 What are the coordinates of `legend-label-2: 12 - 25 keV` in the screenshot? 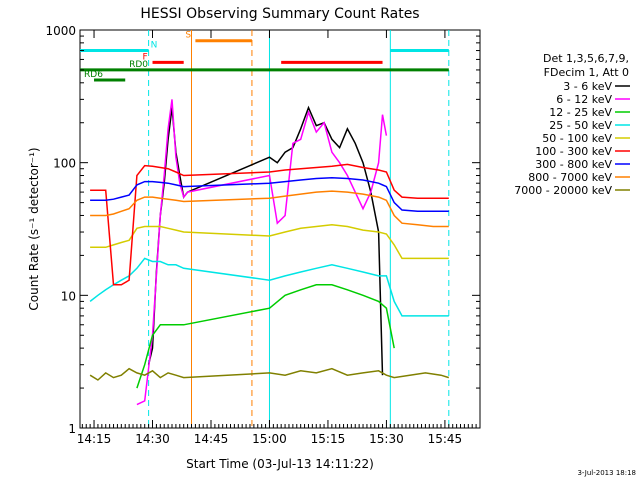 It's located at (580, 112).